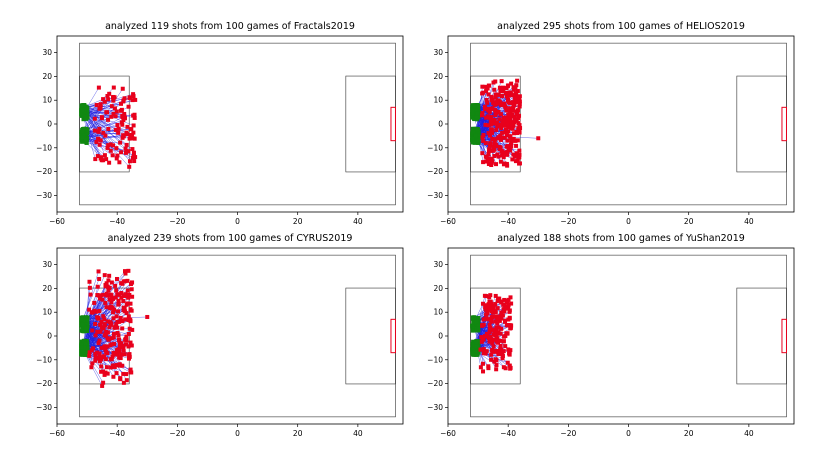 Image resolution: width=816 pixels, height=455 pixels. I want to click on x-tick-label: 40, so click(749, 433).